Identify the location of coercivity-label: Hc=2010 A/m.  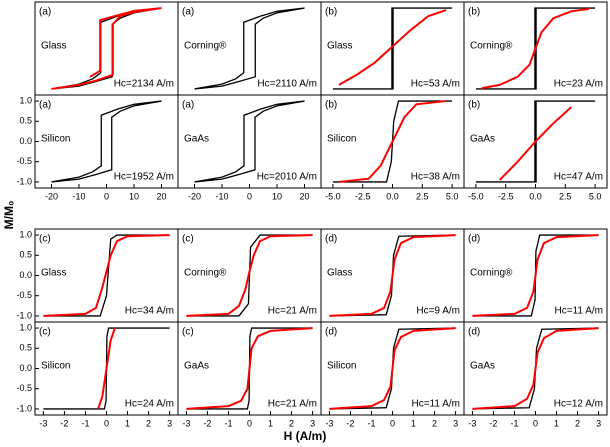
(287, 177).